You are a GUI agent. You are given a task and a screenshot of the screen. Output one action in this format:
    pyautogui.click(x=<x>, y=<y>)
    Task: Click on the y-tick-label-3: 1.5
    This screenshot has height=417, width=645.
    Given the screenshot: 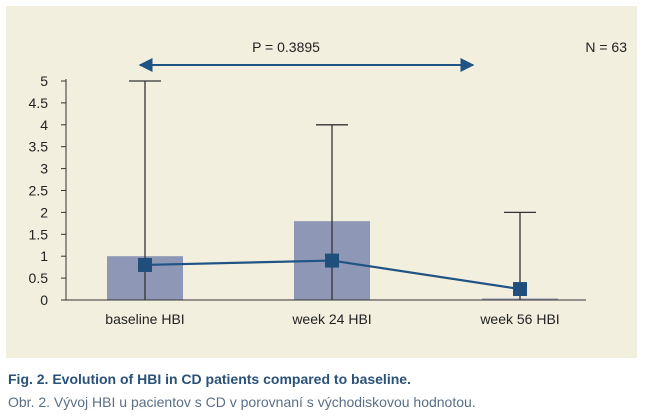 What is the action you would take?
    pyautogui.click(x=39, y=234)
    